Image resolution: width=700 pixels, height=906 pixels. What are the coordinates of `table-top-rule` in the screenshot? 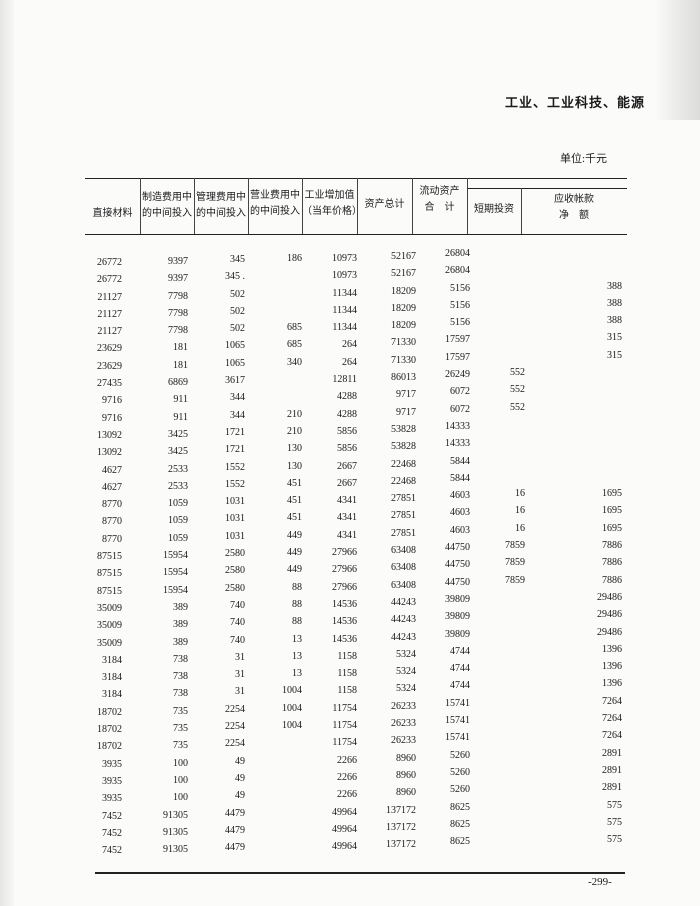 It's located at (356, 178).